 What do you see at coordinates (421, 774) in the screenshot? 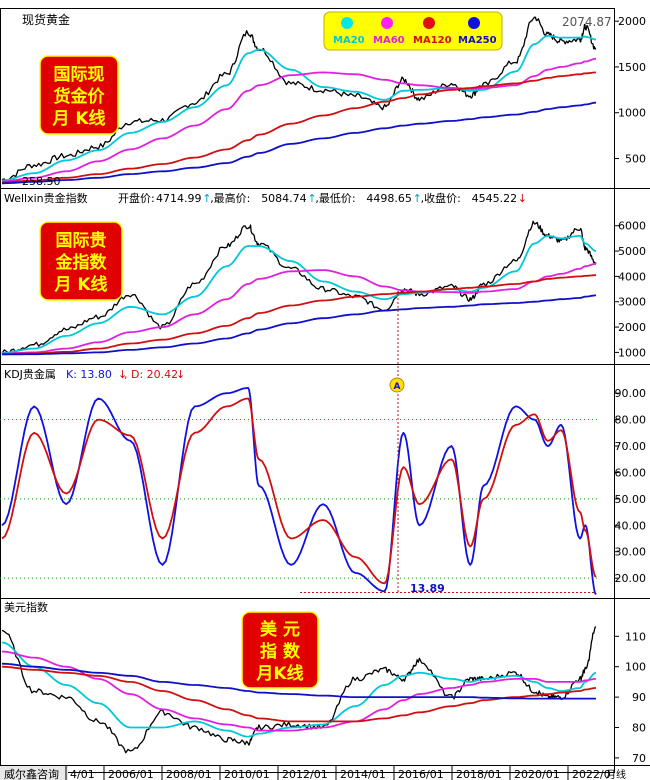
I see `x-tick-label: 2016/01` at bounding box center [421, 774].